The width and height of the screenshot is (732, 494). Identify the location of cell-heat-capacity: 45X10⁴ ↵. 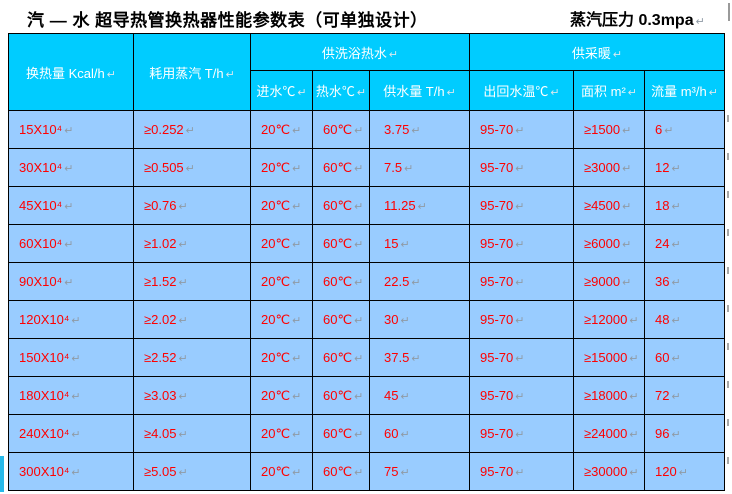
(71, 205).